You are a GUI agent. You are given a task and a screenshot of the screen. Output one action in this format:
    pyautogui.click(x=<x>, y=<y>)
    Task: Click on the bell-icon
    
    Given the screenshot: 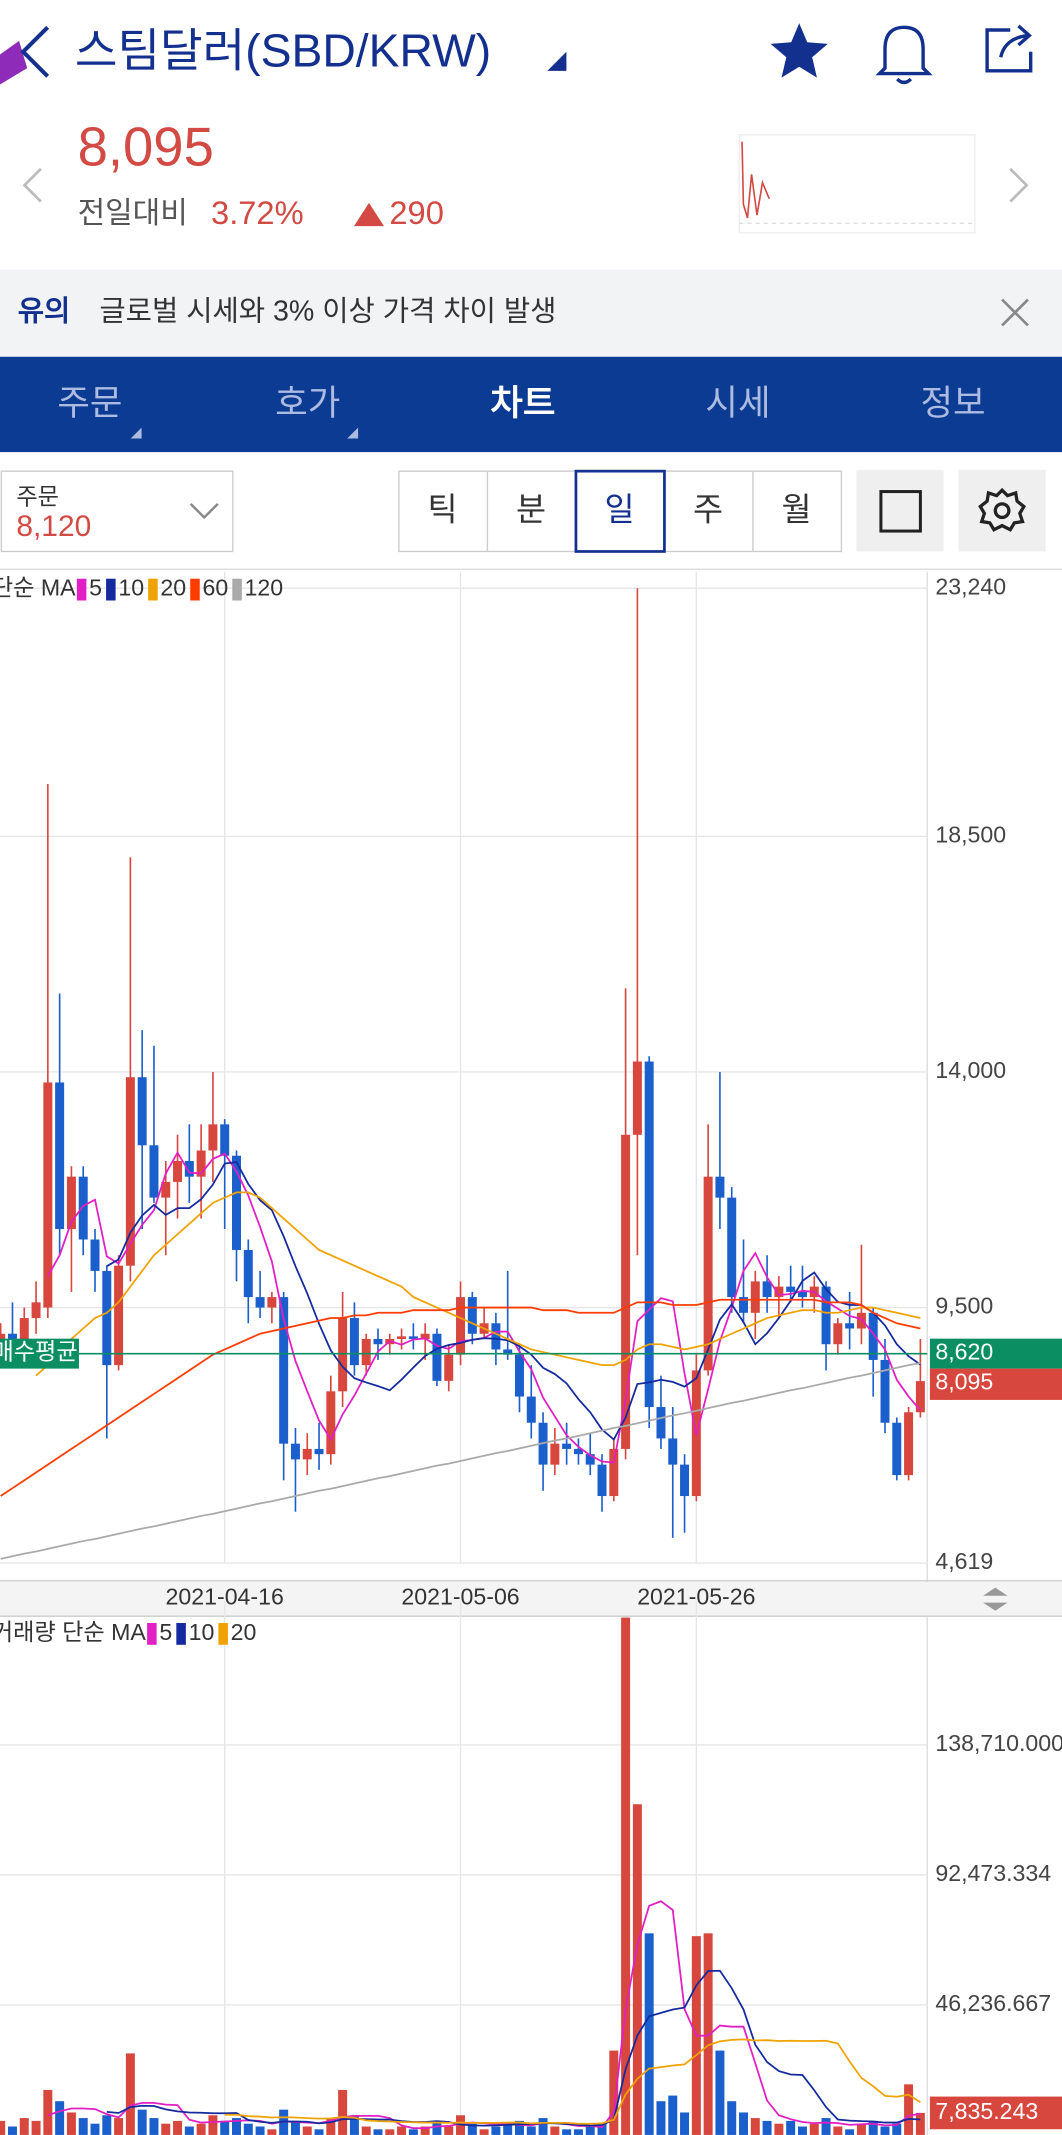 What is the action you would take?
    pyautogui.click(x=904, y=55)
    